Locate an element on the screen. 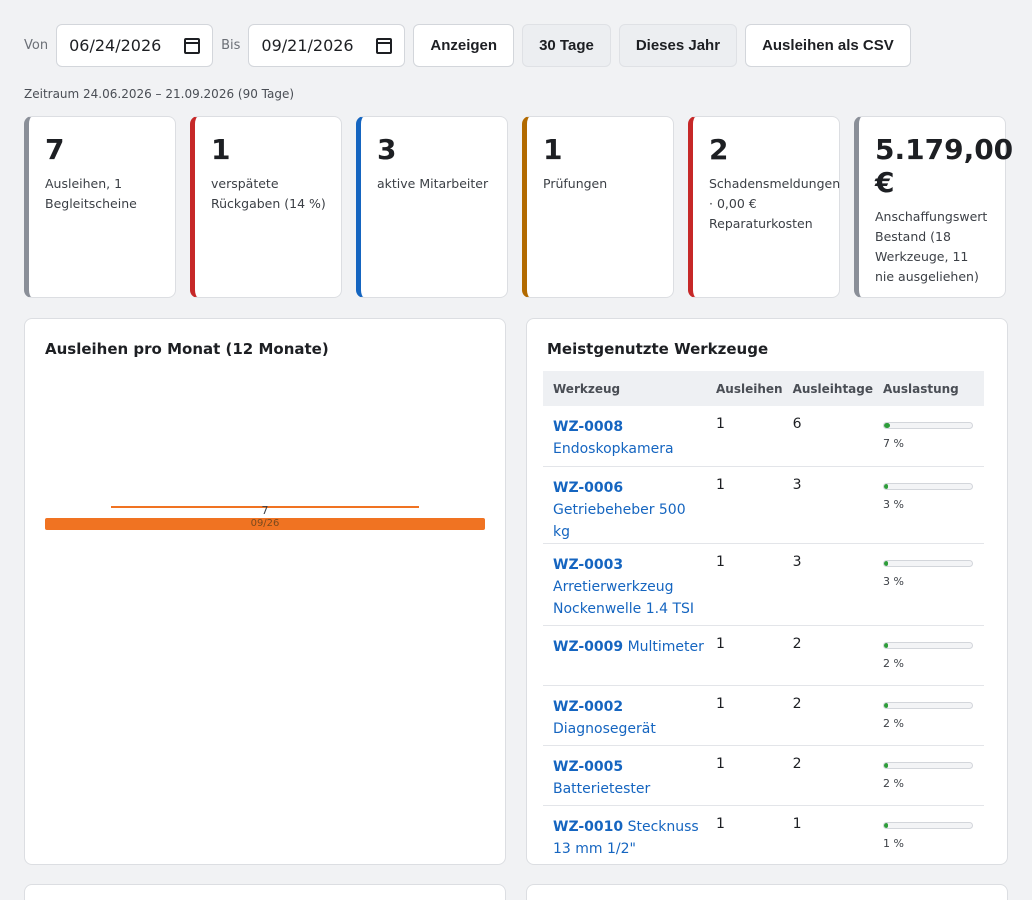 This screenshot has height=900, width=1032. tool-link: WZ-0009 Multimeter is located at coordinates (629, 647).